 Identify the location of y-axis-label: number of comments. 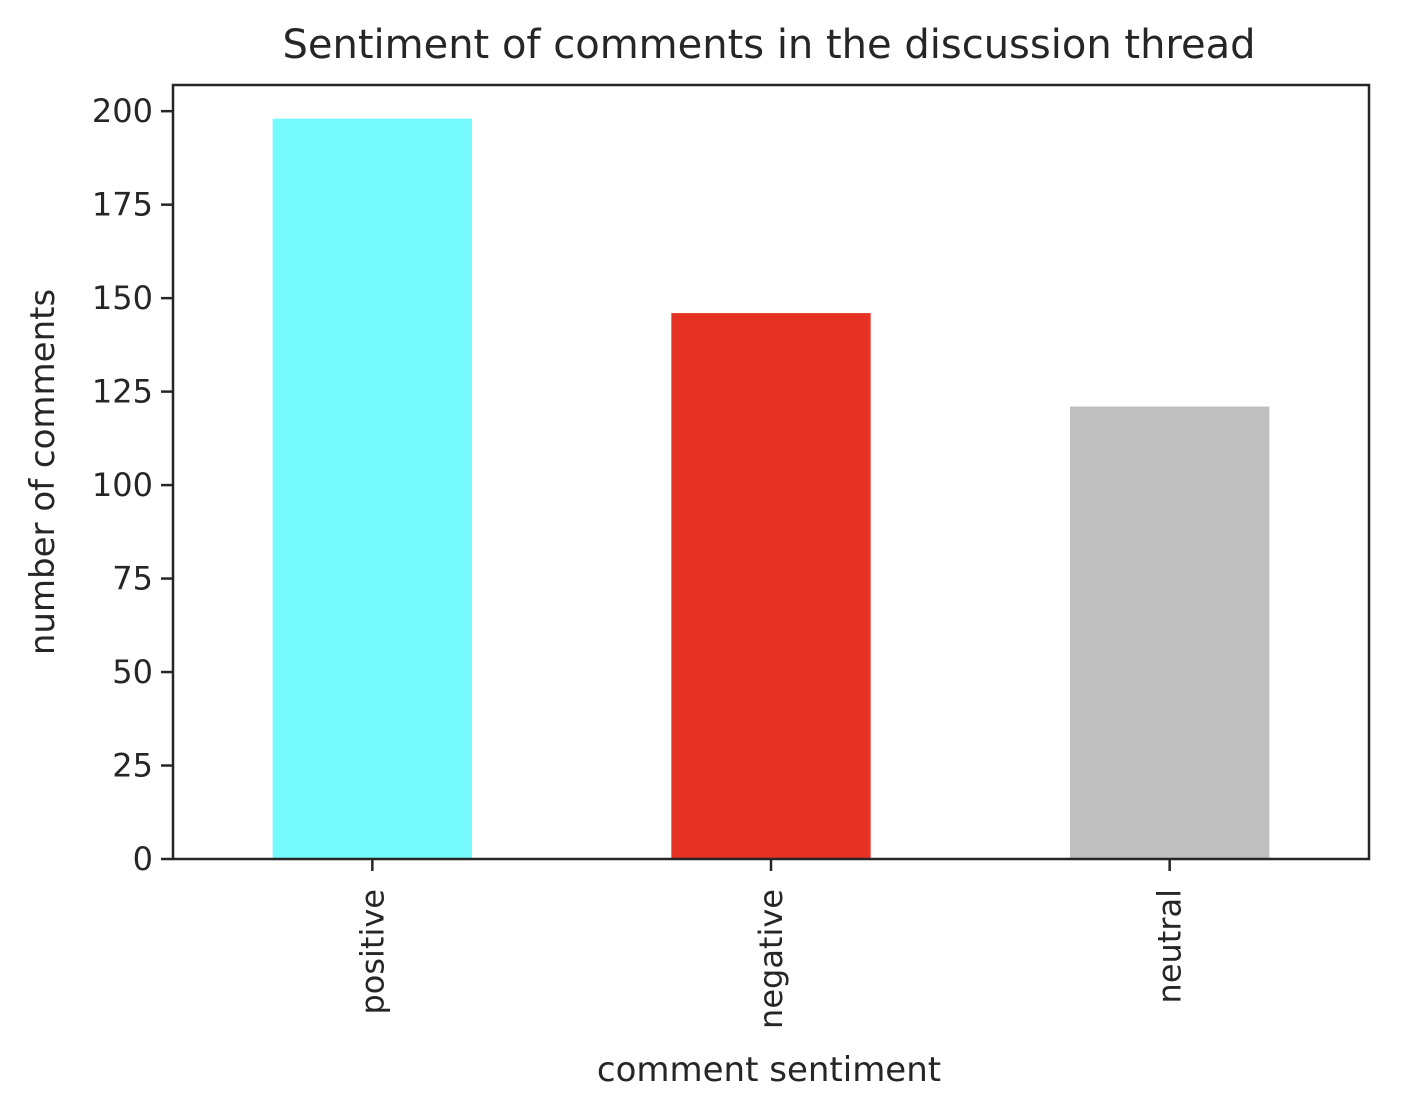
(43, 472).